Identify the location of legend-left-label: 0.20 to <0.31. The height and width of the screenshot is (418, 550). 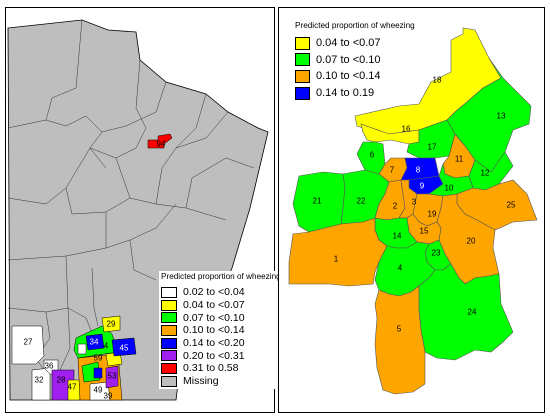
(214, 355).